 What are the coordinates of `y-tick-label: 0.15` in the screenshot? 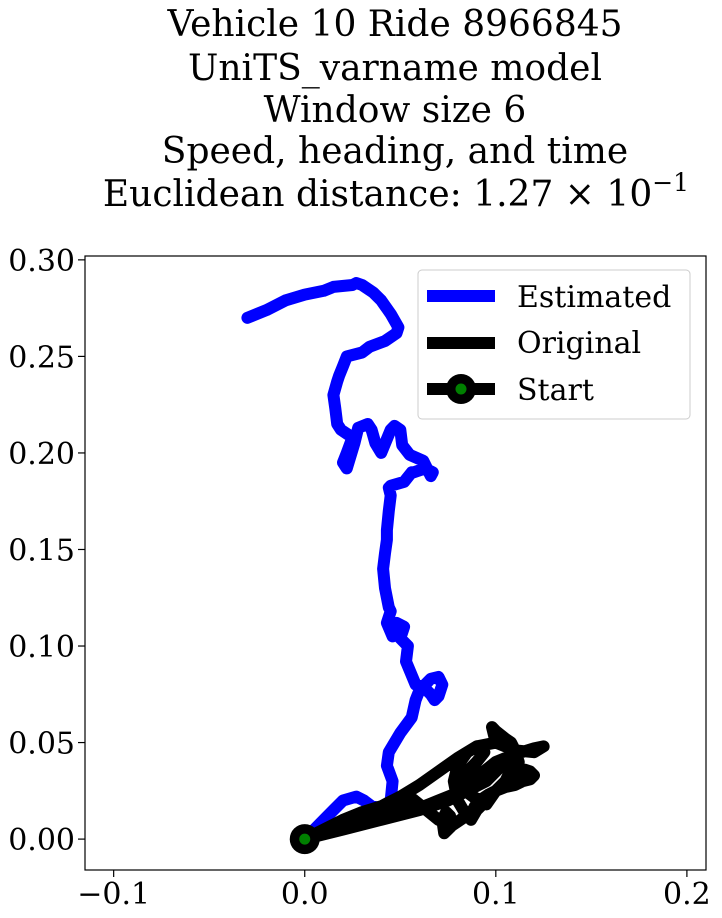 It's located at (41, 550).